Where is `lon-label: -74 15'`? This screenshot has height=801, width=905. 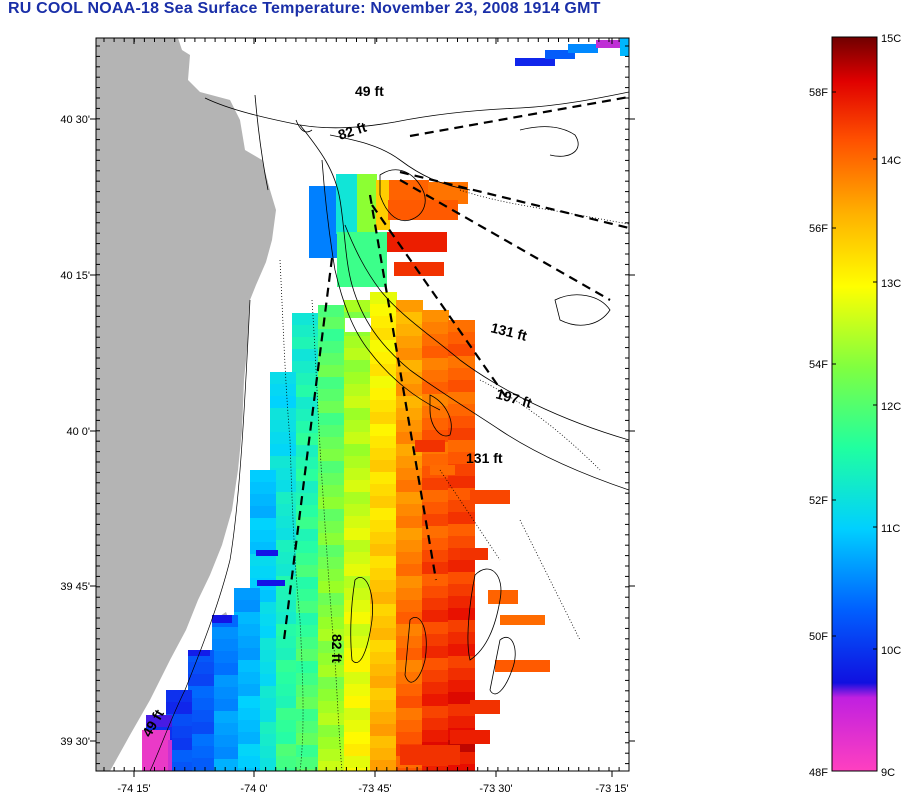
lon-label: -74 15' is located at coordinates (133, 789).